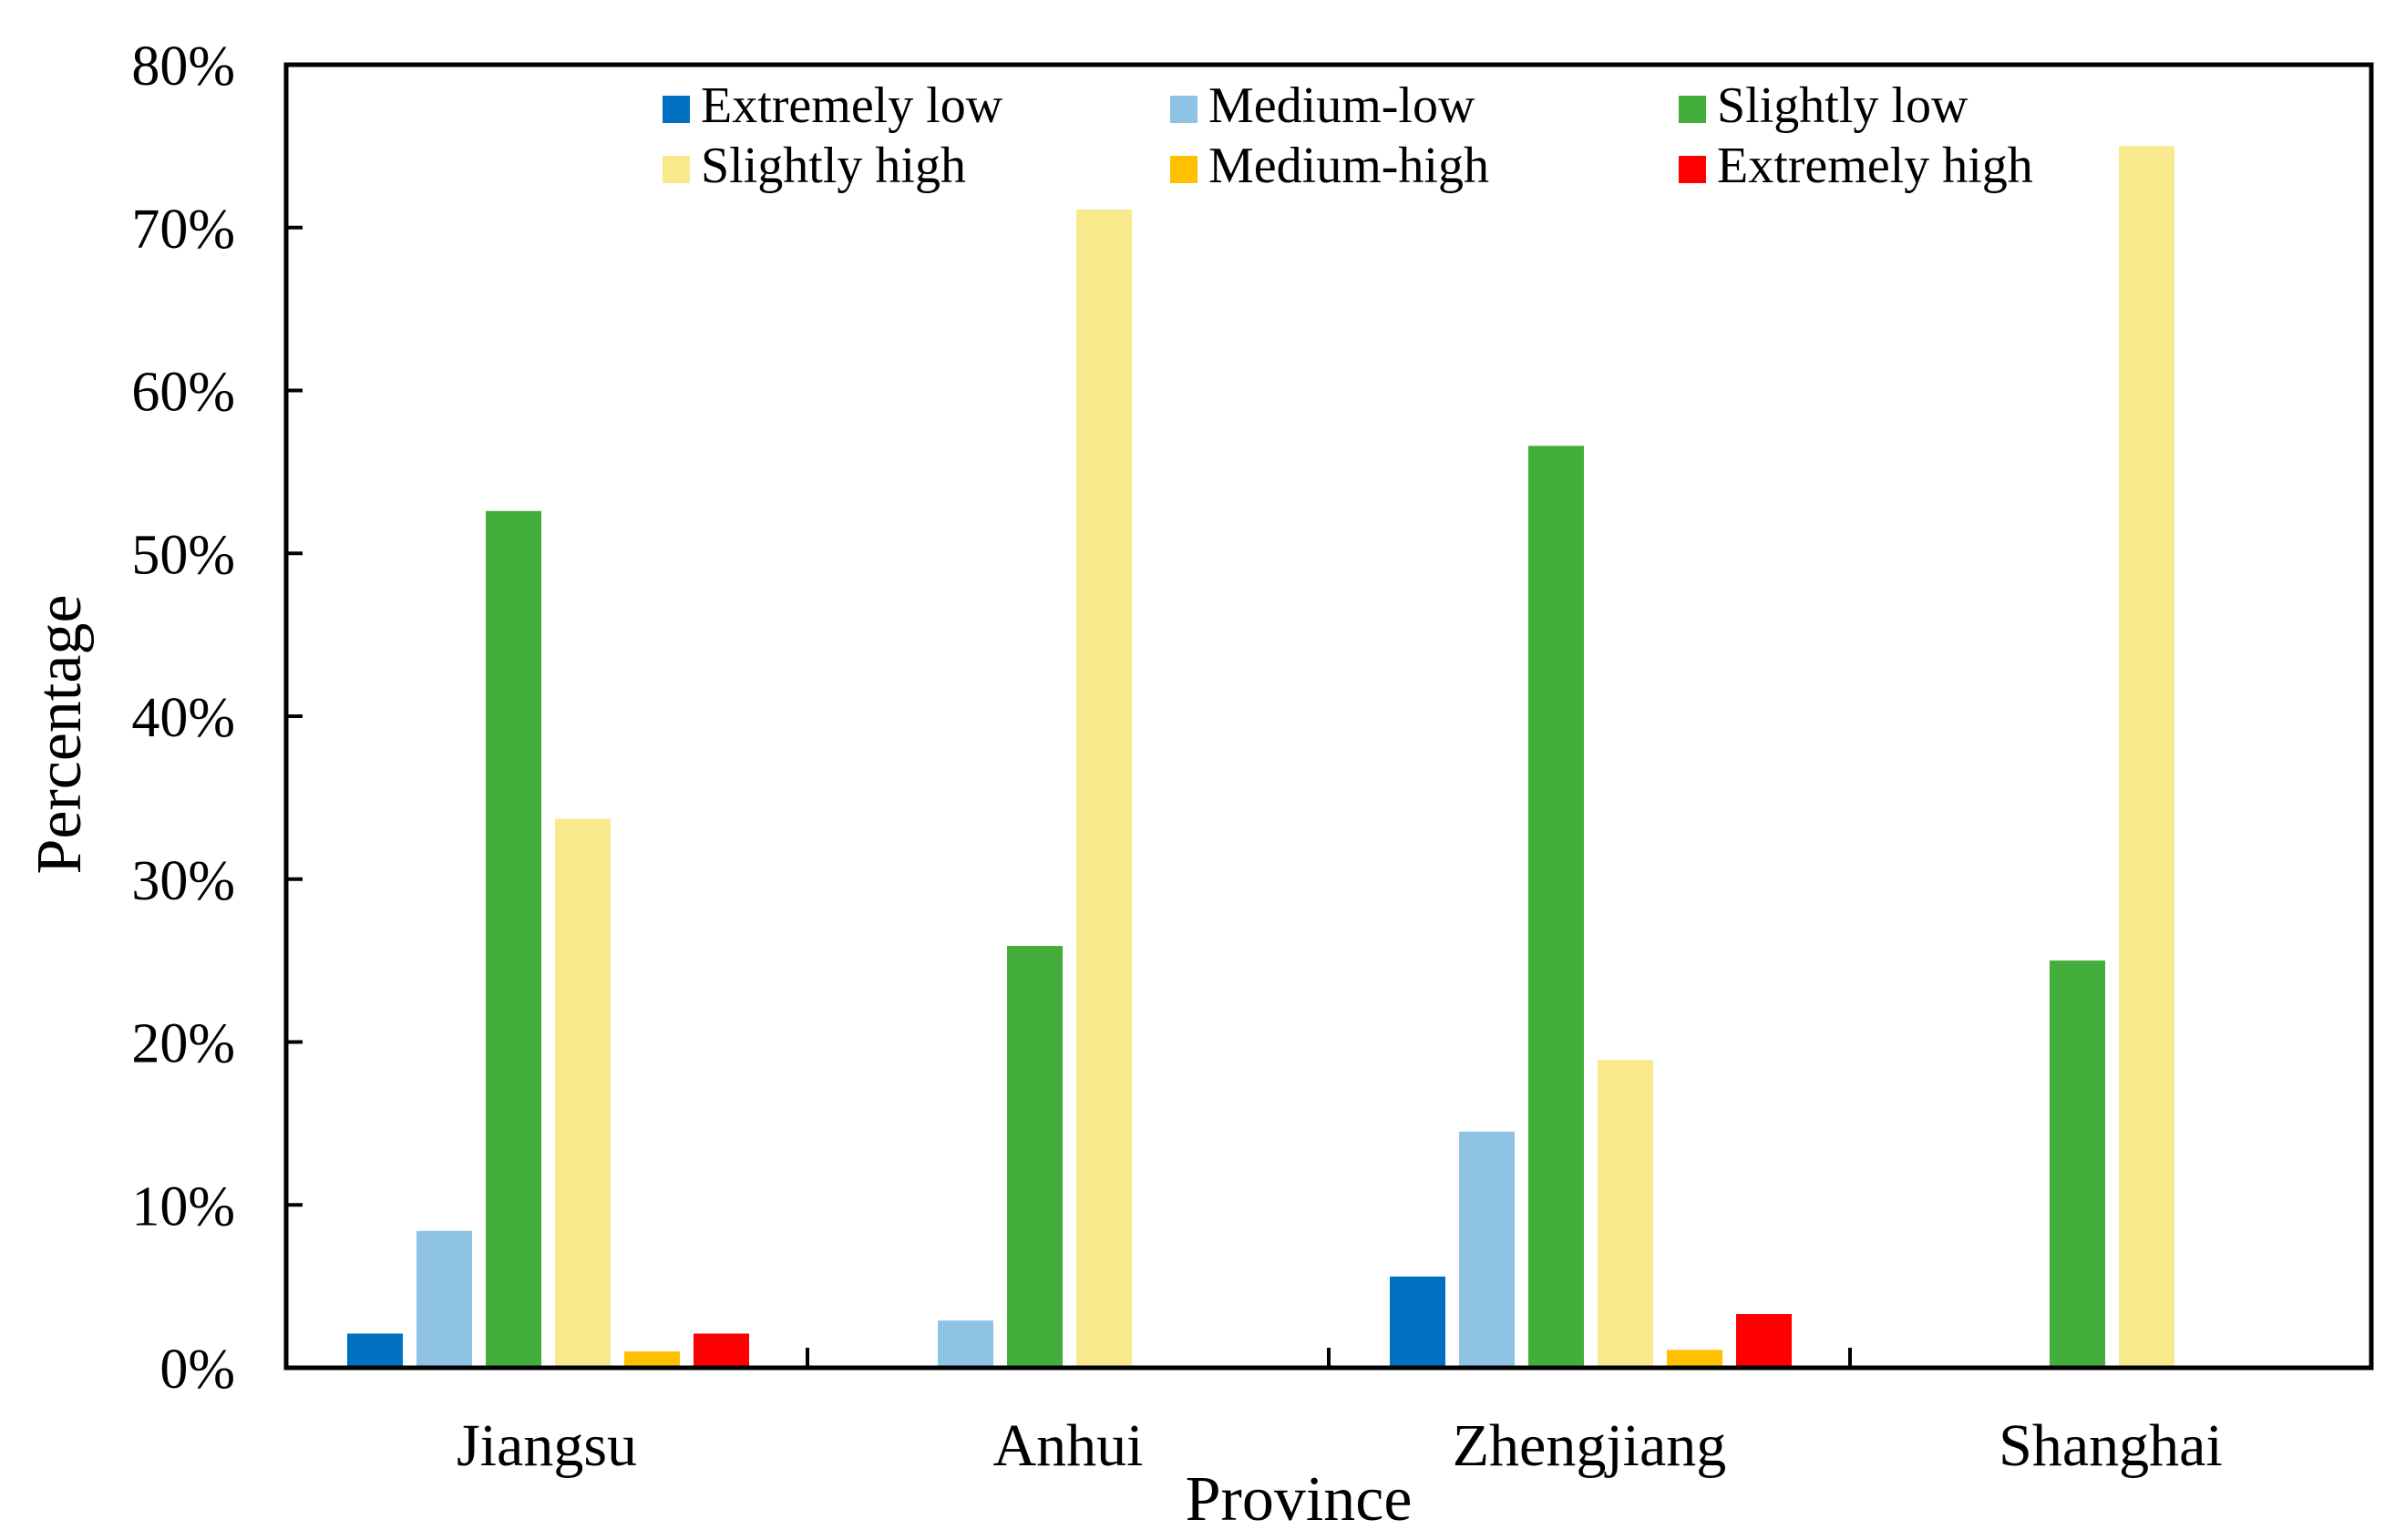  Describe the element at coordinates (1341, 105) in the screenshot. I see `legend-label: Medium-low` at that location.